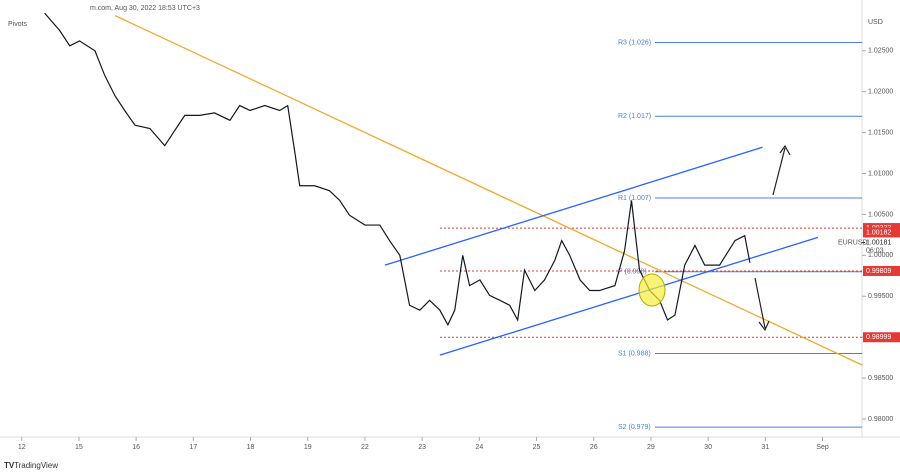 The height and width of the screenshot is (475, 900). I want to click on y-tick-label: 0.98500, so click(880, 378).